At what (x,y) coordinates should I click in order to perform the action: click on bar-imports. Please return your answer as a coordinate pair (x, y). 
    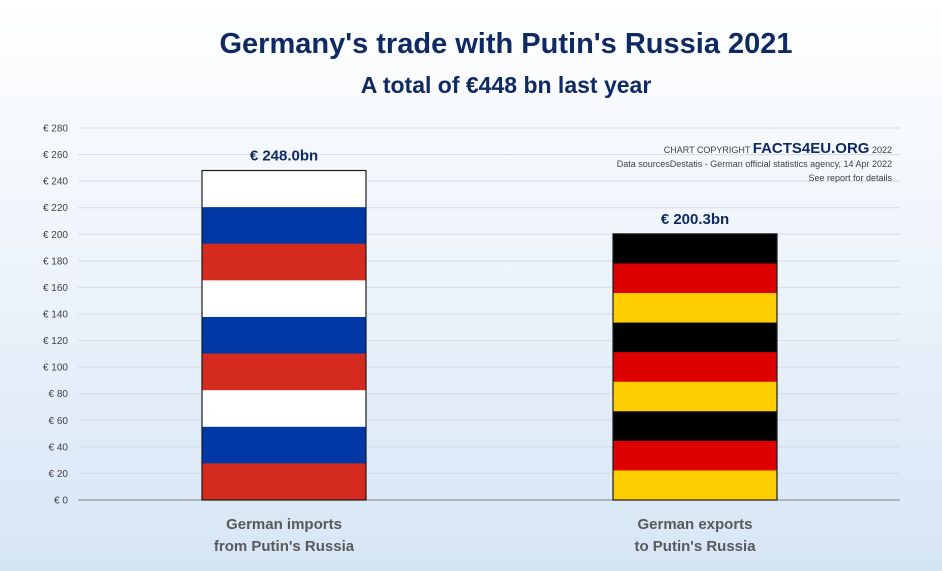
    Looking at the image, I should click on (284, 335).